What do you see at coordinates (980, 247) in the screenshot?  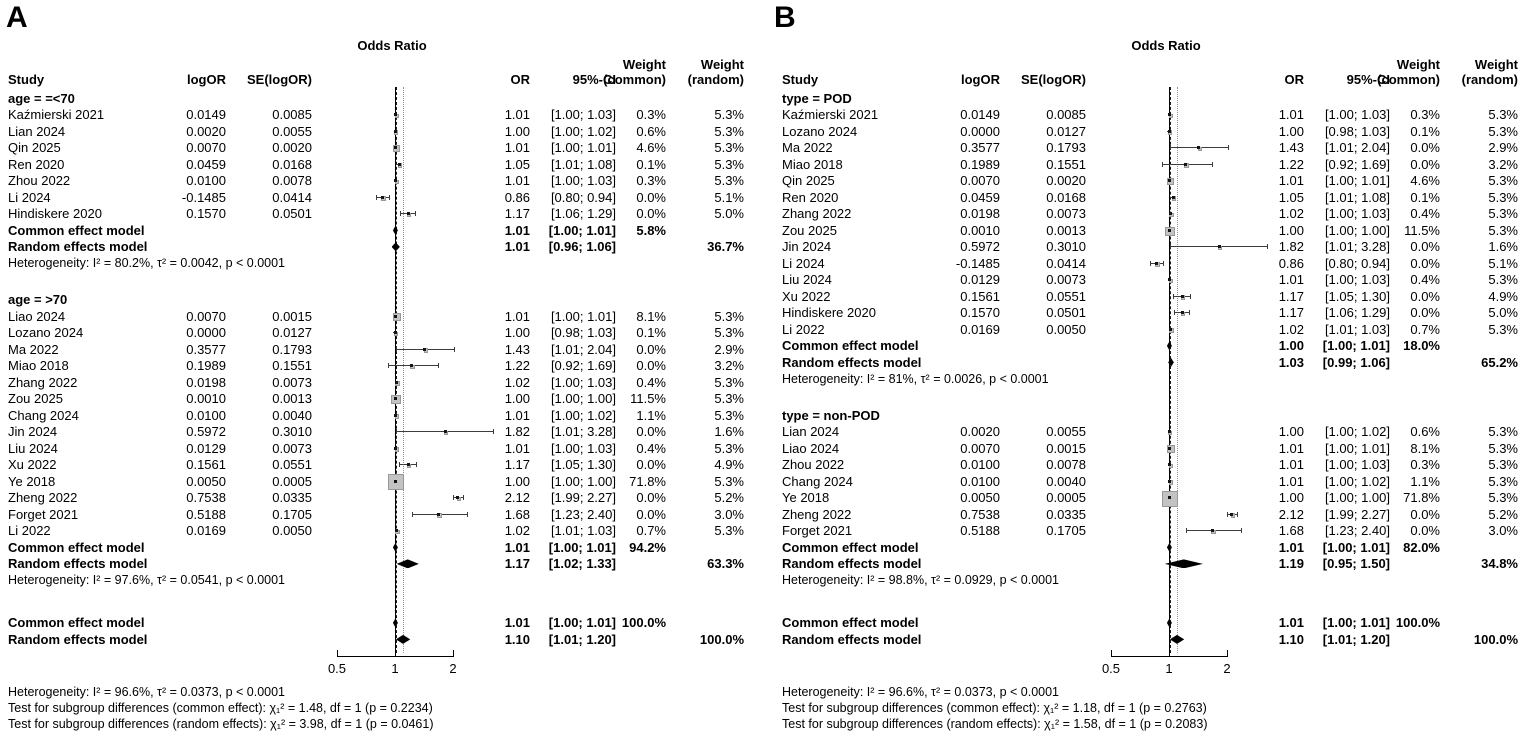 I see `logor-value: 0.5972` at bounding box center [980, 247].